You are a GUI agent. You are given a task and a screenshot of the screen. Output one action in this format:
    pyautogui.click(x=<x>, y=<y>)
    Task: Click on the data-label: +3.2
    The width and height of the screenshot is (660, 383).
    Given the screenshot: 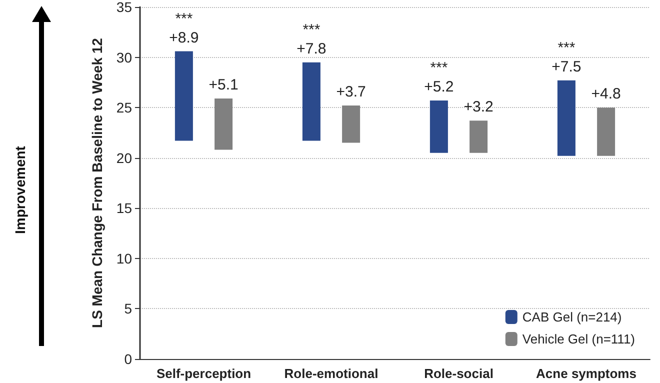 What is the action you would take?
    pyautogui.click(x=479, y=107)
    